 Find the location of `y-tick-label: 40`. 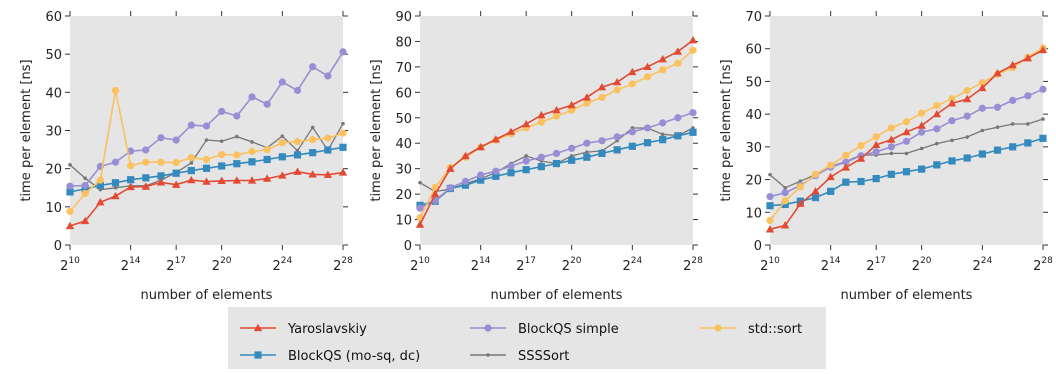

y-tick-label: 40 is located at coordinates (403, 144).